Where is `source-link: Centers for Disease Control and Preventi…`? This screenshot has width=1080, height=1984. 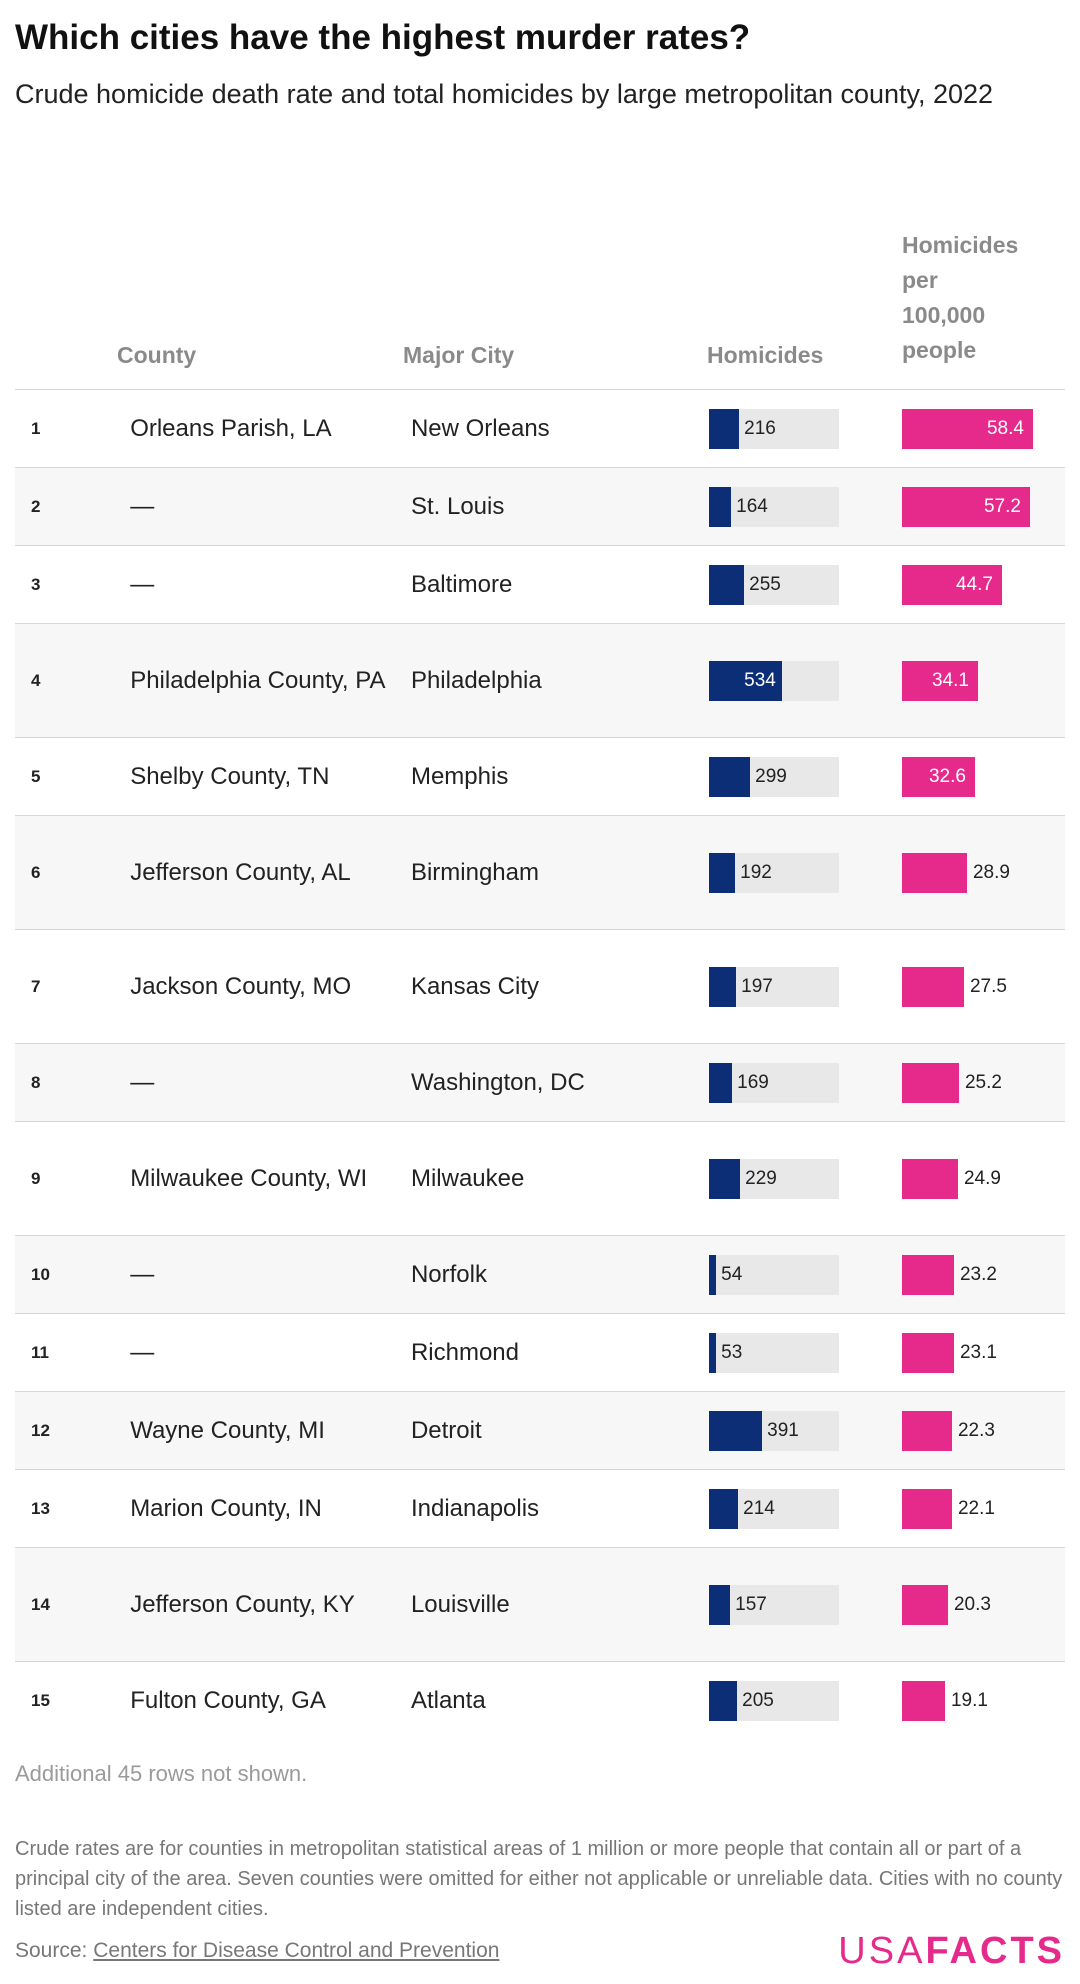
source-link: Centers for Disease Control and Preventi… is located at coordinates (296, 1950).